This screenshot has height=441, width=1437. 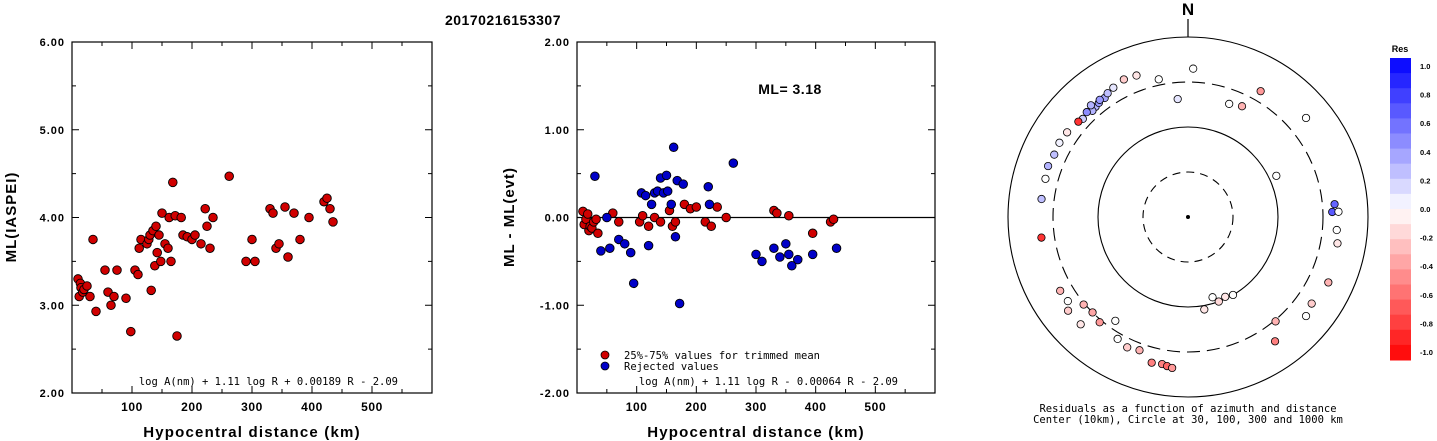 What do you see at coordinates (605, 355) in the screenshot?
I see `legend-marker-trimmed` at bounding box center [605, 355].